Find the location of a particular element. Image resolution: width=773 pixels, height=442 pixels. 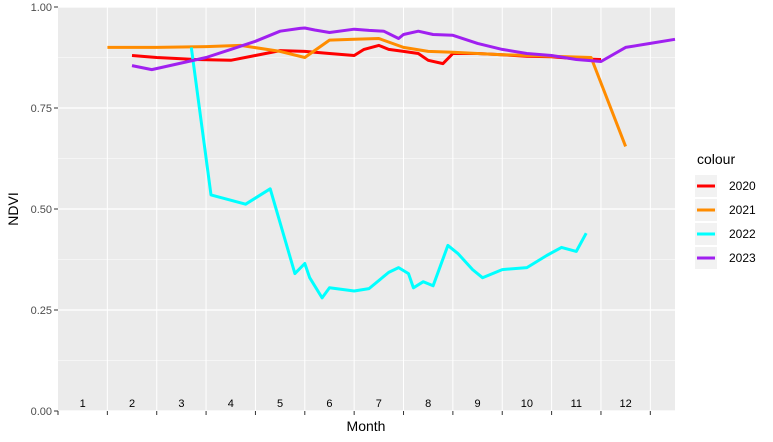

y-tick-label: 0.50 is located at coordinates (41, 210).